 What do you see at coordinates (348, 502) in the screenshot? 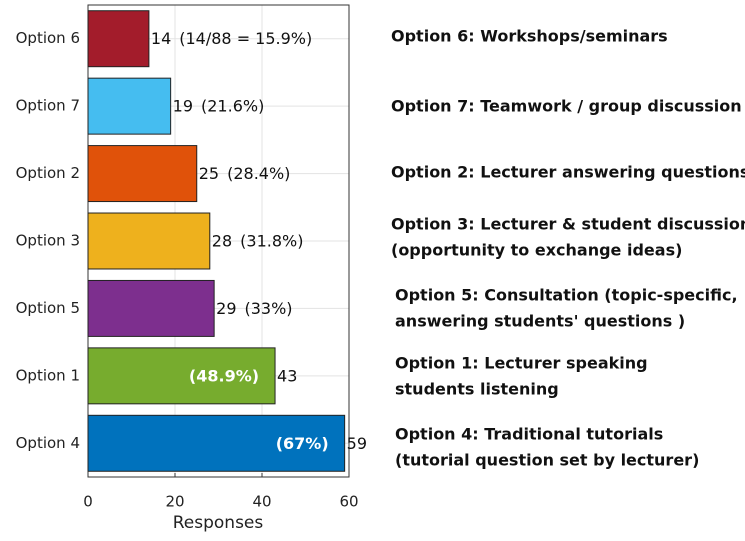
I see `x-tick-label: 60` at bounding box center [348, 502].